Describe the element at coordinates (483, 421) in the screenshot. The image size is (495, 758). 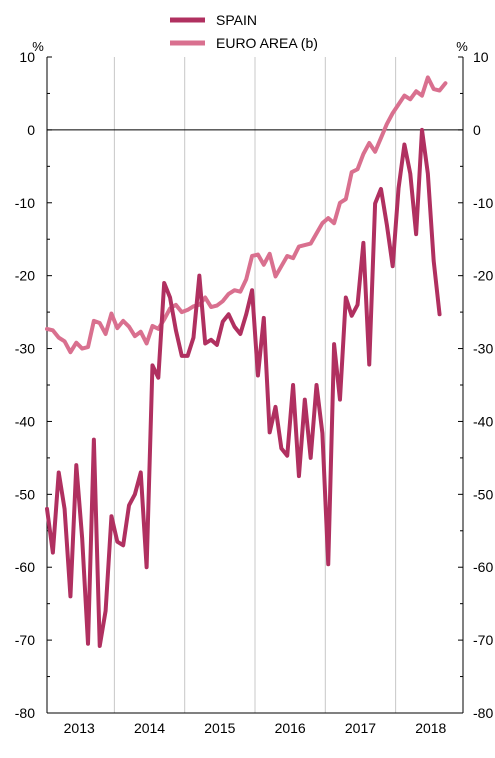
I see `y-tick-label-right: -40` at that location.